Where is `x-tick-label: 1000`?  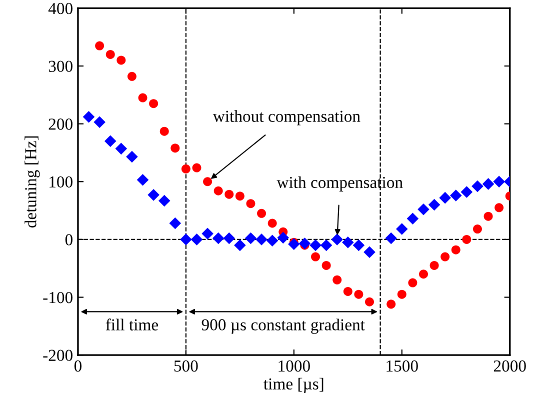
x-tick-label: 1000 is located at coordinates (294, 366).